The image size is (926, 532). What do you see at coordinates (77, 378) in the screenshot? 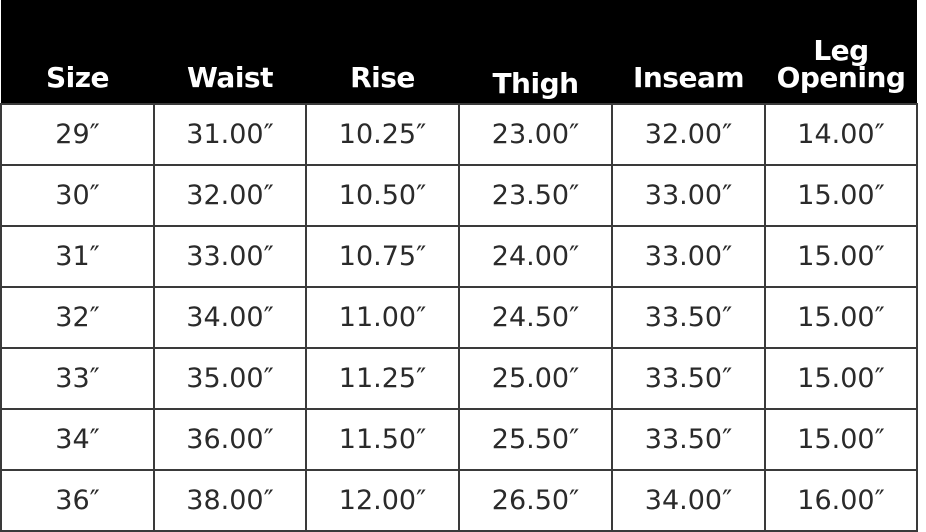
I see `cell-size: 33″` at bounding box center [77, 378].